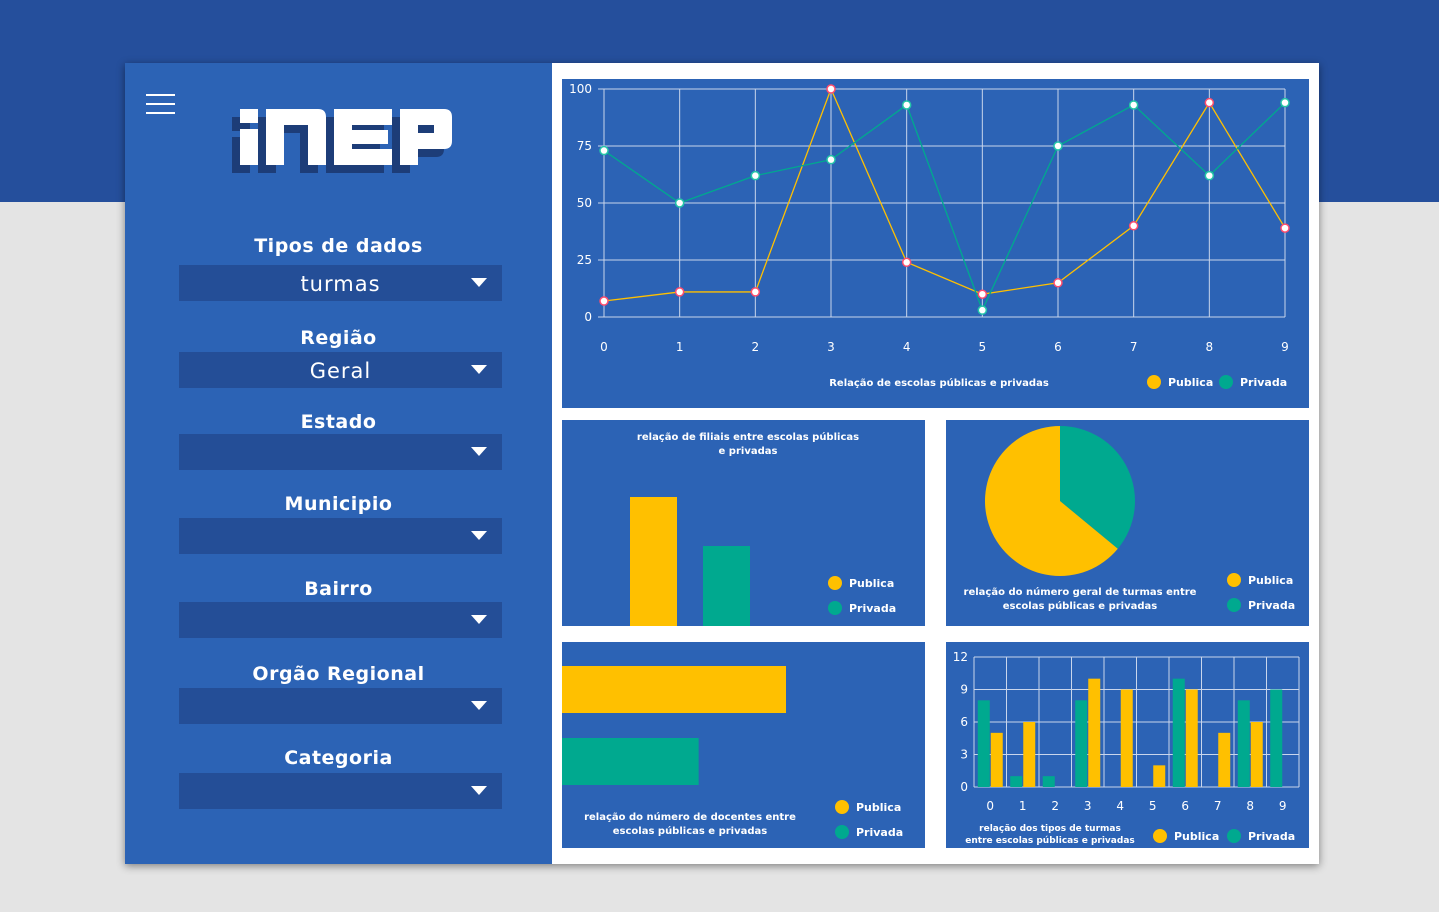 Image resolution: width=1439 pixels, height=912 pixels. I want to click on select-municipio, so click(340, 536).